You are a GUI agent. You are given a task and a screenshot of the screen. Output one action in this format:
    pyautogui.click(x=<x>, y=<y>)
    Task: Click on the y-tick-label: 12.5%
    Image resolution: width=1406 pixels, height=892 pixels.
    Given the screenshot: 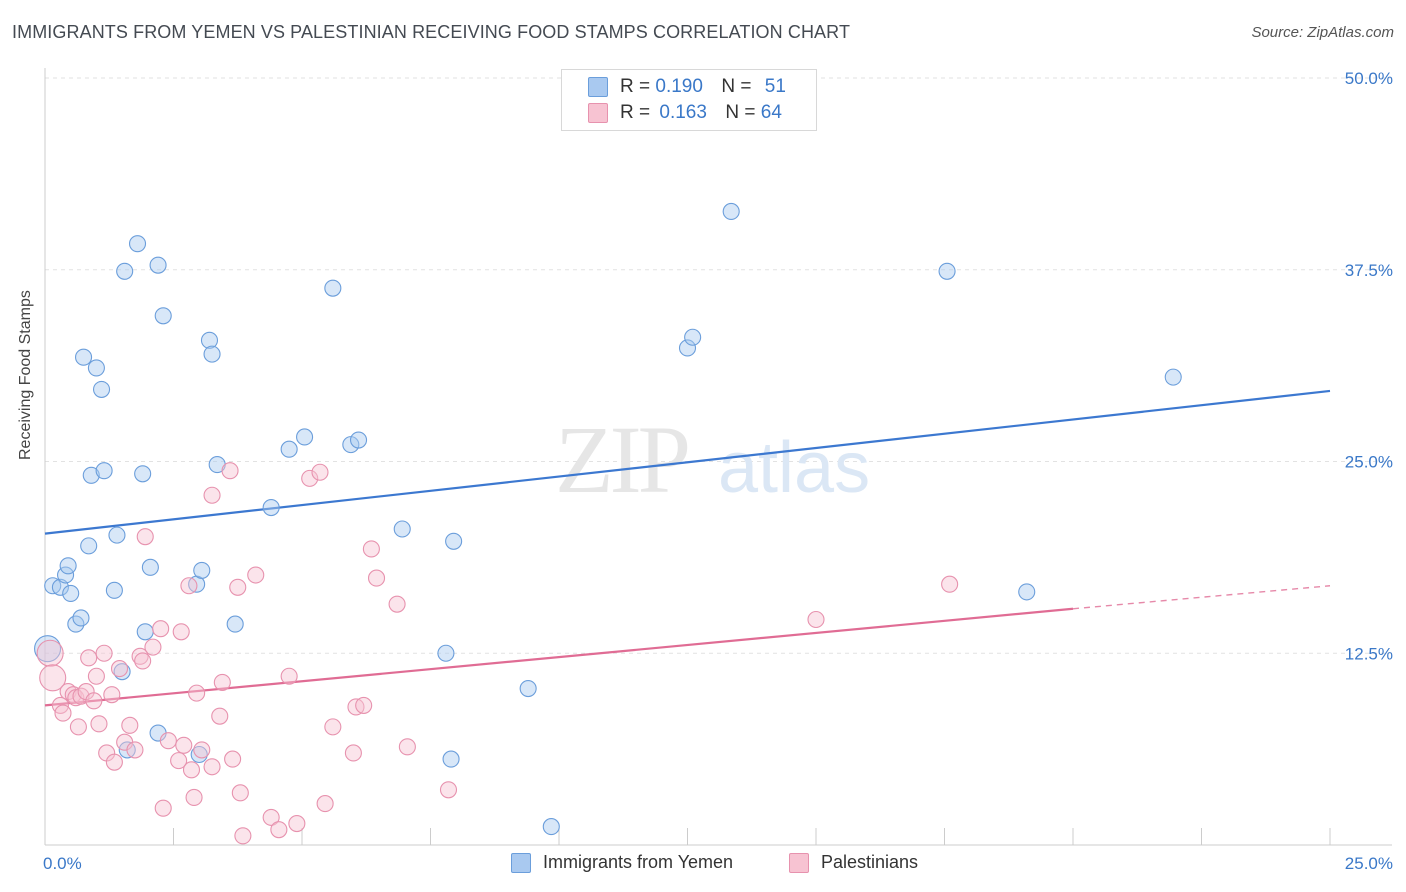 What is the action you would take?
    pyautogui.click(x=1369, y=653)
    